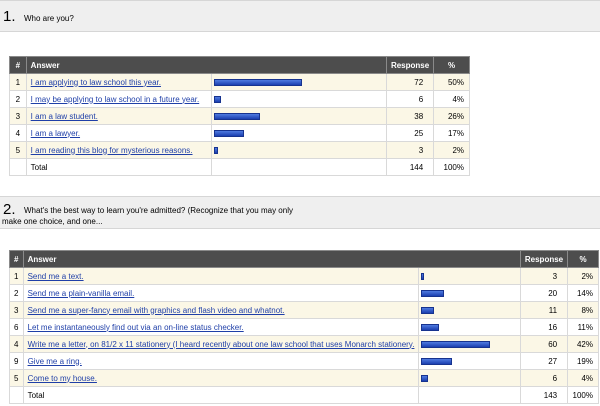  What do you see at coordinates (221, 361) in the screenshot?
I see `answer-cell: Give me a ring.` at bounding box center [221, 361].